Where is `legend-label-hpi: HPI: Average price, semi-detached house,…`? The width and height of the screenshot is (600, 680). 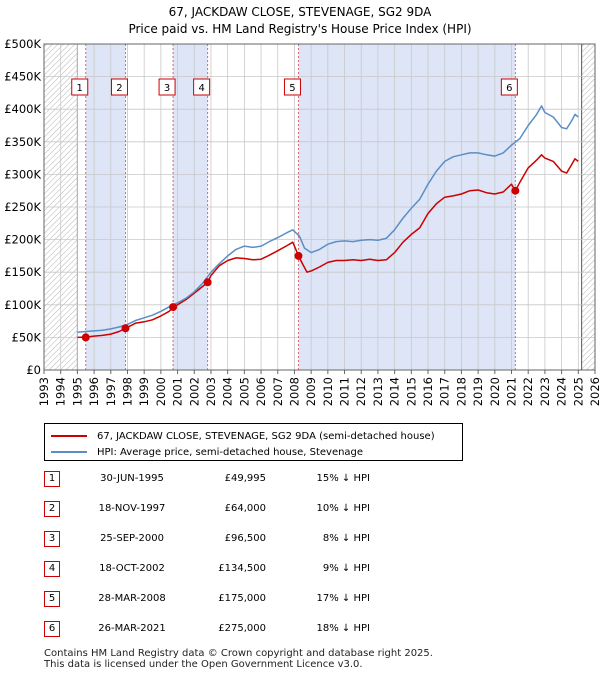
legend-label-hpi: HPI: Average price, semi-detached house,… is located at coordinates (230, 452).